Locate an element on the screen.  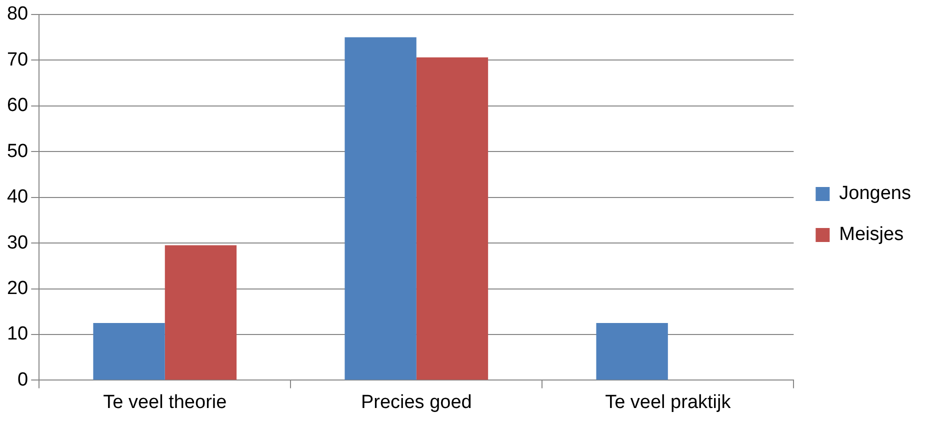
y-tick-label: 30 is located at coordinates (17, 243).